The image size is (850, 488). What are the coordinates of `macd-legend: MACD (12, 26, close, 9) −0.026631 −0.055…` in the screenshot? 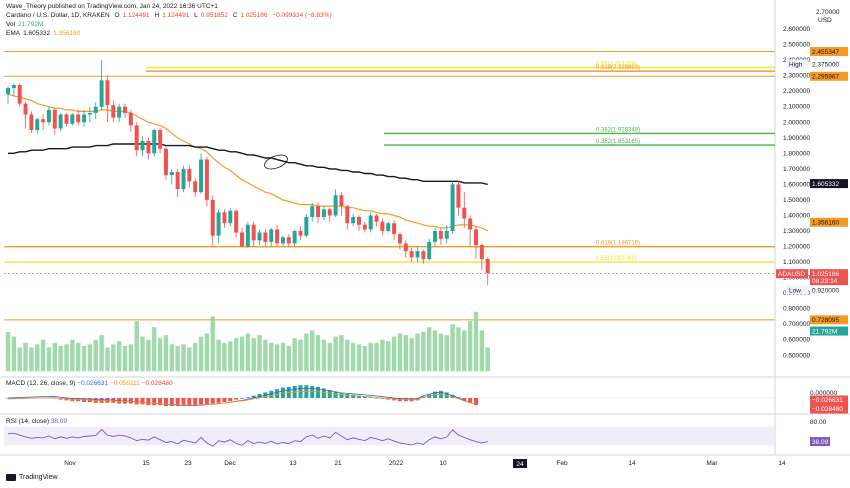 It's located at (89, 383).